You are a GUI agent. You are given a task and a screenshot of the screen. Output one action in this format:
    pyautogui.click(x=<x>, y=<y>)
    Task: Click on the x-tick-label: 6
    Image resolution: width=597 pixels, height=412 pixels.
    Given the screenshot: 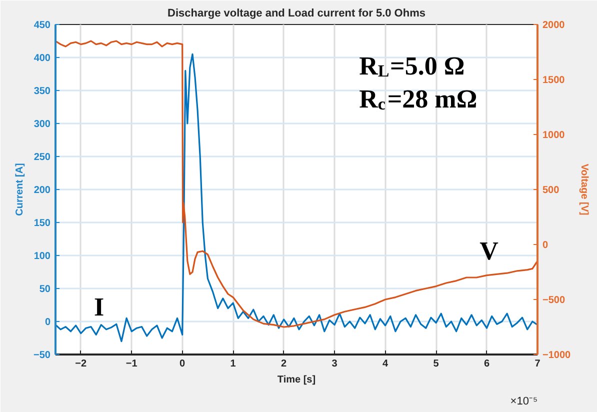 What is the action you would take?
    pyautogui.click(x=487, y=364)
    